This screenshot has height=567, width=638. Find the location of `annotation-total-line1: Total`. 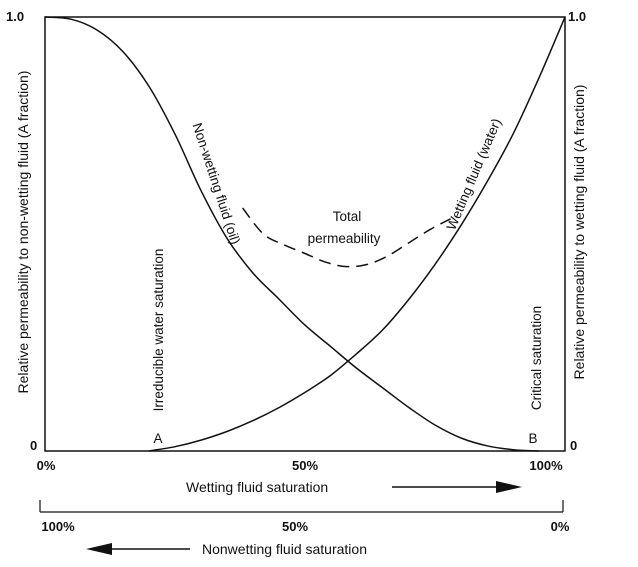

annotation-total-line1: Total is located at coordinates (347, 216).